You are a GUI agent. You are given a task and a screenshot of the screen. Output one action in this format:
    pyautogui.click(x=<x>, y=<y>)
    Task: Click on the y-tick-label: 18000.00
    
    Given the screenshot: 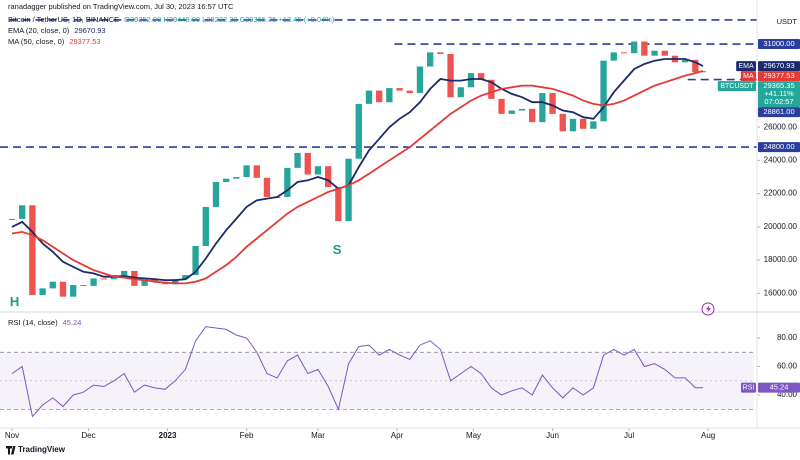 What is the action you would take?
    pyautogui.click(x=781, y=259)
    